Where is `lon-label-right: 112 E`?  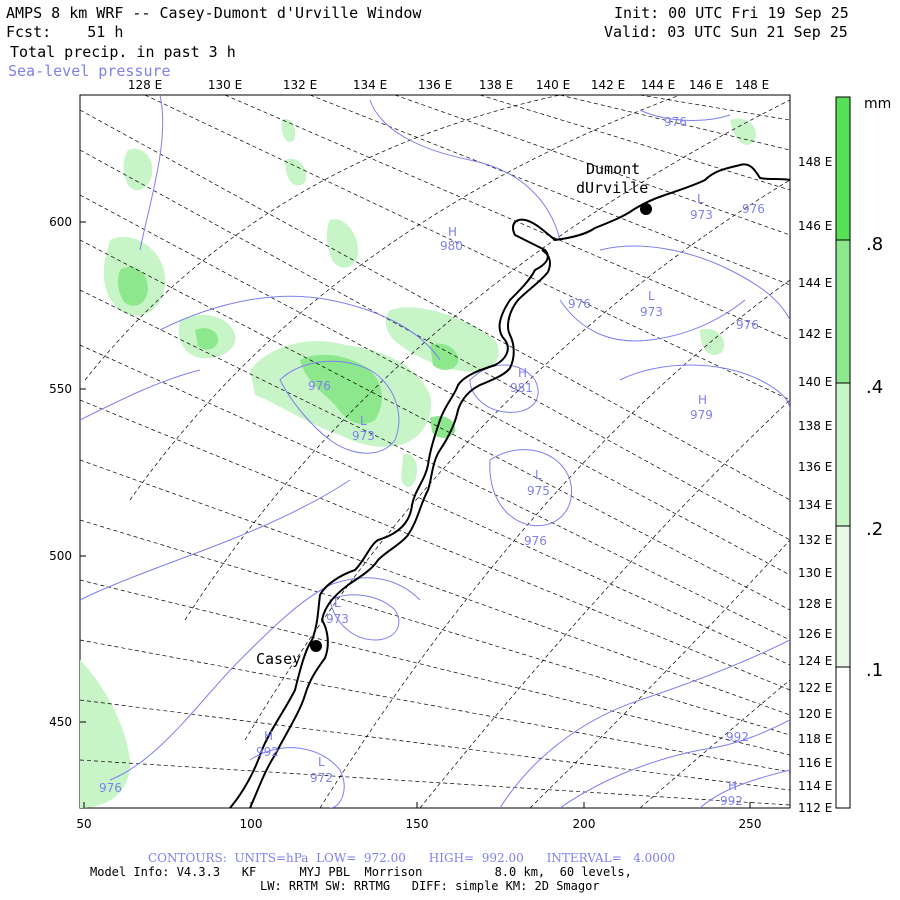
lon-label-right: 112 E is located at coordinates (815, 808).